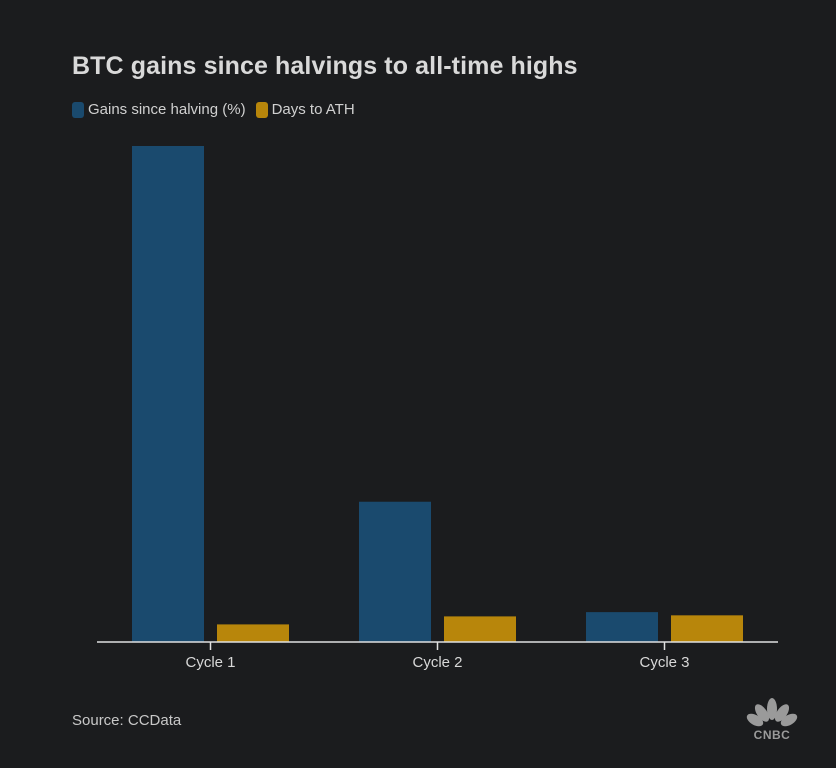  Describe the element at coordinates (772, 735) in the screenshot. I see `logo-text: CNBC` at that location.